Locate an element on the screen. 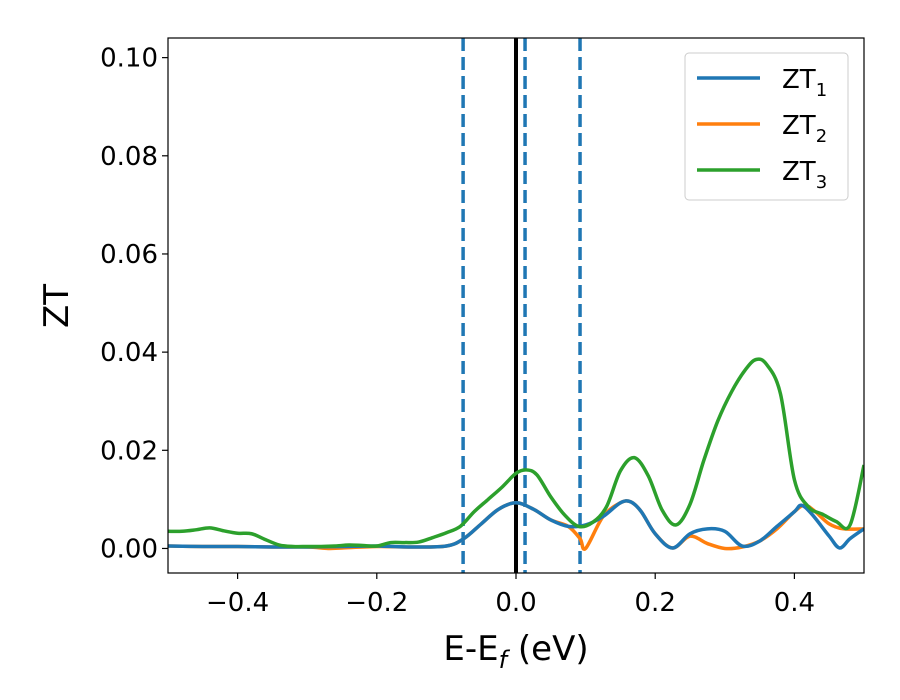 The height and width of the screenshot is (700, 900). x-axis-ticks: −0.4 −0.2 0.0 0.2 0.4 is located at coordinates (510, 595).